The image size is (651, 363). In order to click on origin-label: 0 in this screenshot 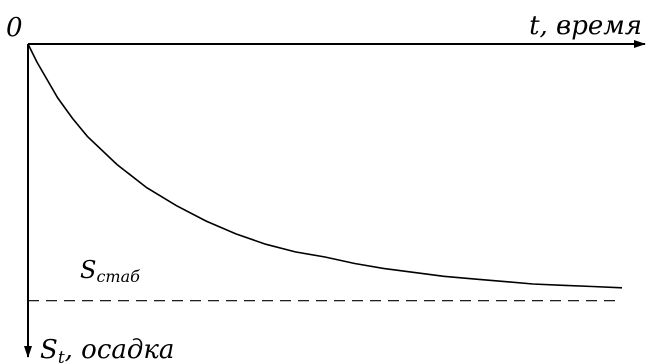, I will do `click(14, 28)`.